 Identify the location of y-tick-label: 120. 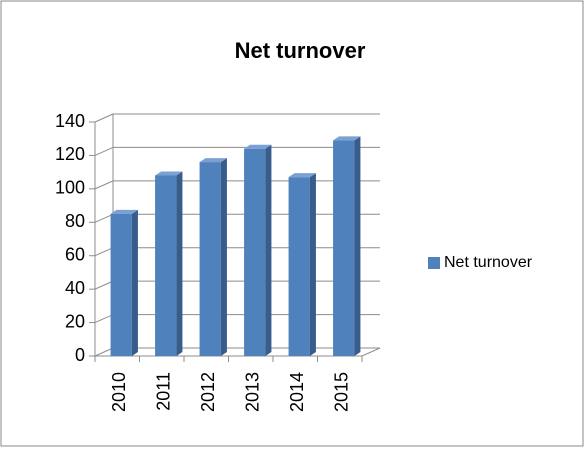
(70, 154).